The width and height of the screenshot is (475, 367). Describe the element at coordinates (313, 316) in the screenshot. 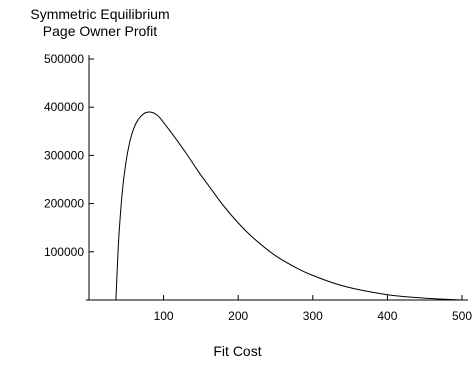

I see `x-tick-label: 300` at that location.